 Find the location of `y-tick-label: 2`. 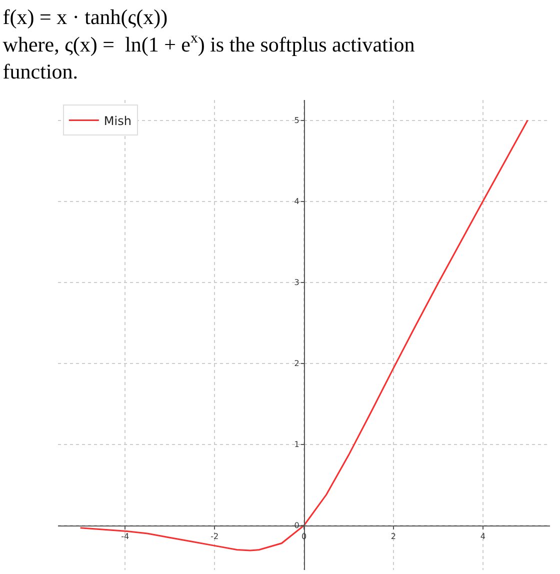

y-tick-label: 2 is located at coordinates (297, 363).